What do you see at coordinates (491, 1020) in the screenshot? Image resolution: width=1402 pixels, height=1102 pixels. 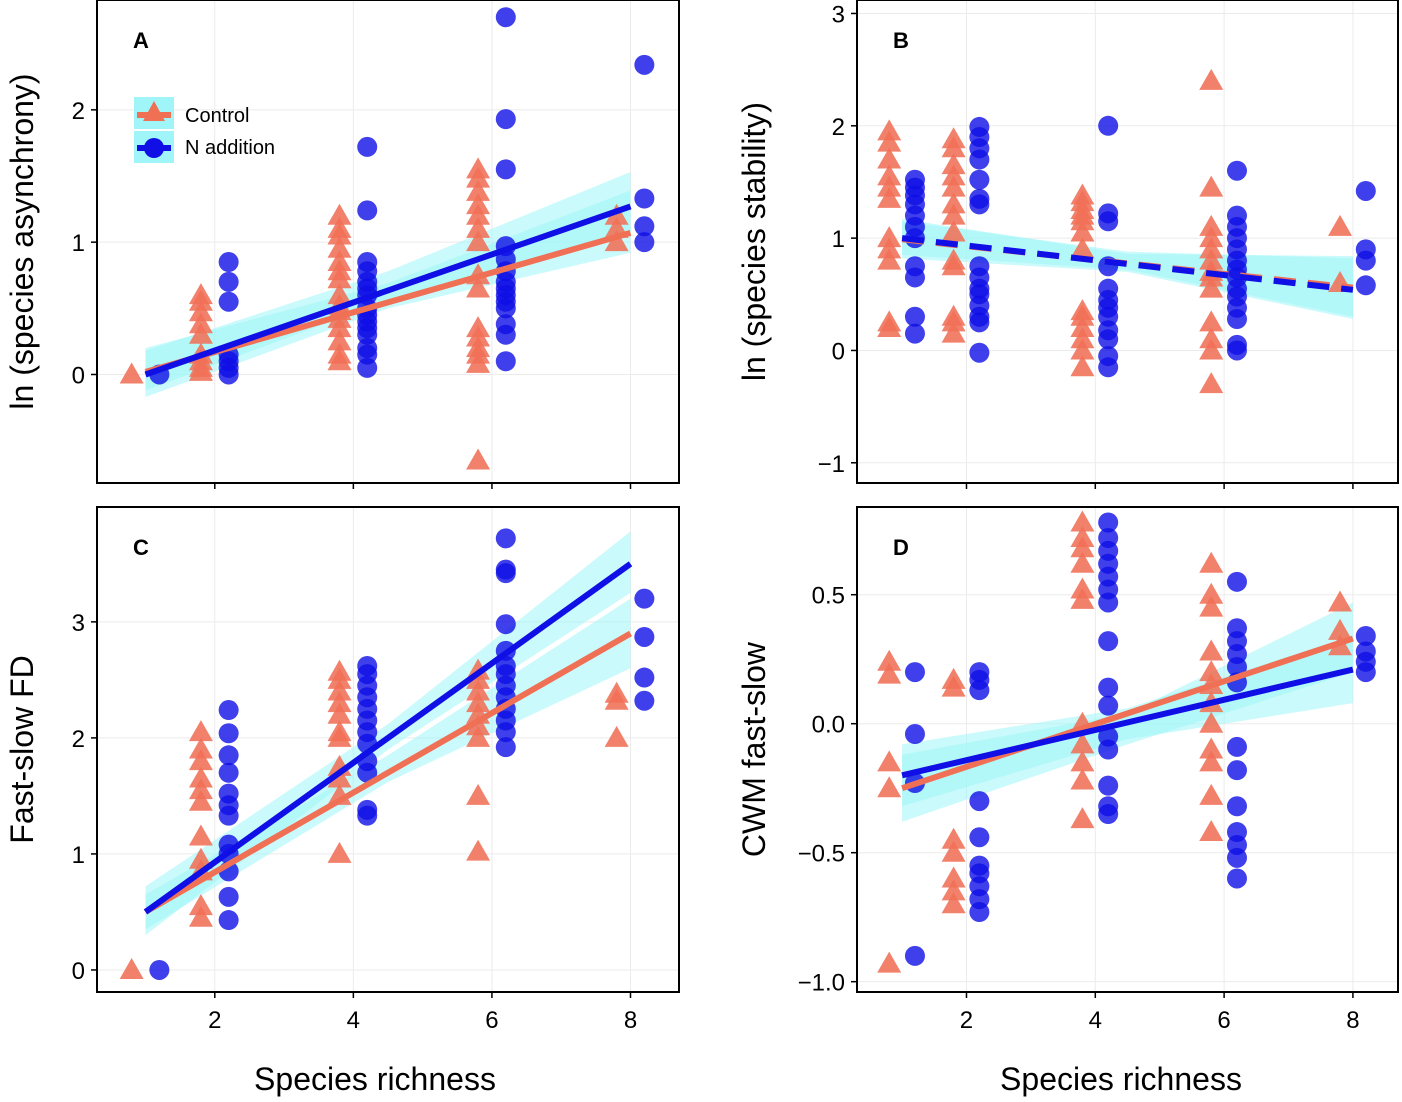 I see `x-tick-label: 6` at bounding box center [491, 1020].